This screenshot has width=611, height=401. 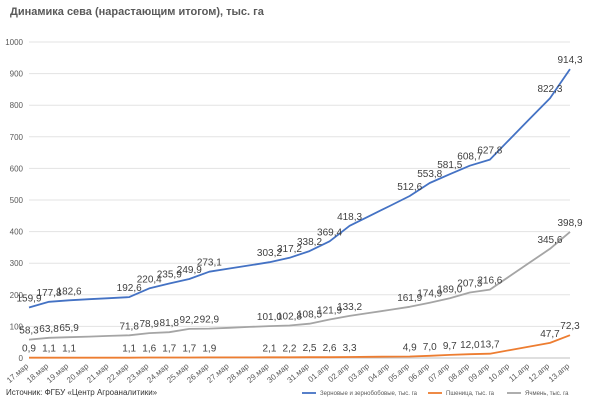 What do you see at coordinates (410, 347) in the screenshot?
I see `data-label: 4,9` at bounding box center [410, 347].